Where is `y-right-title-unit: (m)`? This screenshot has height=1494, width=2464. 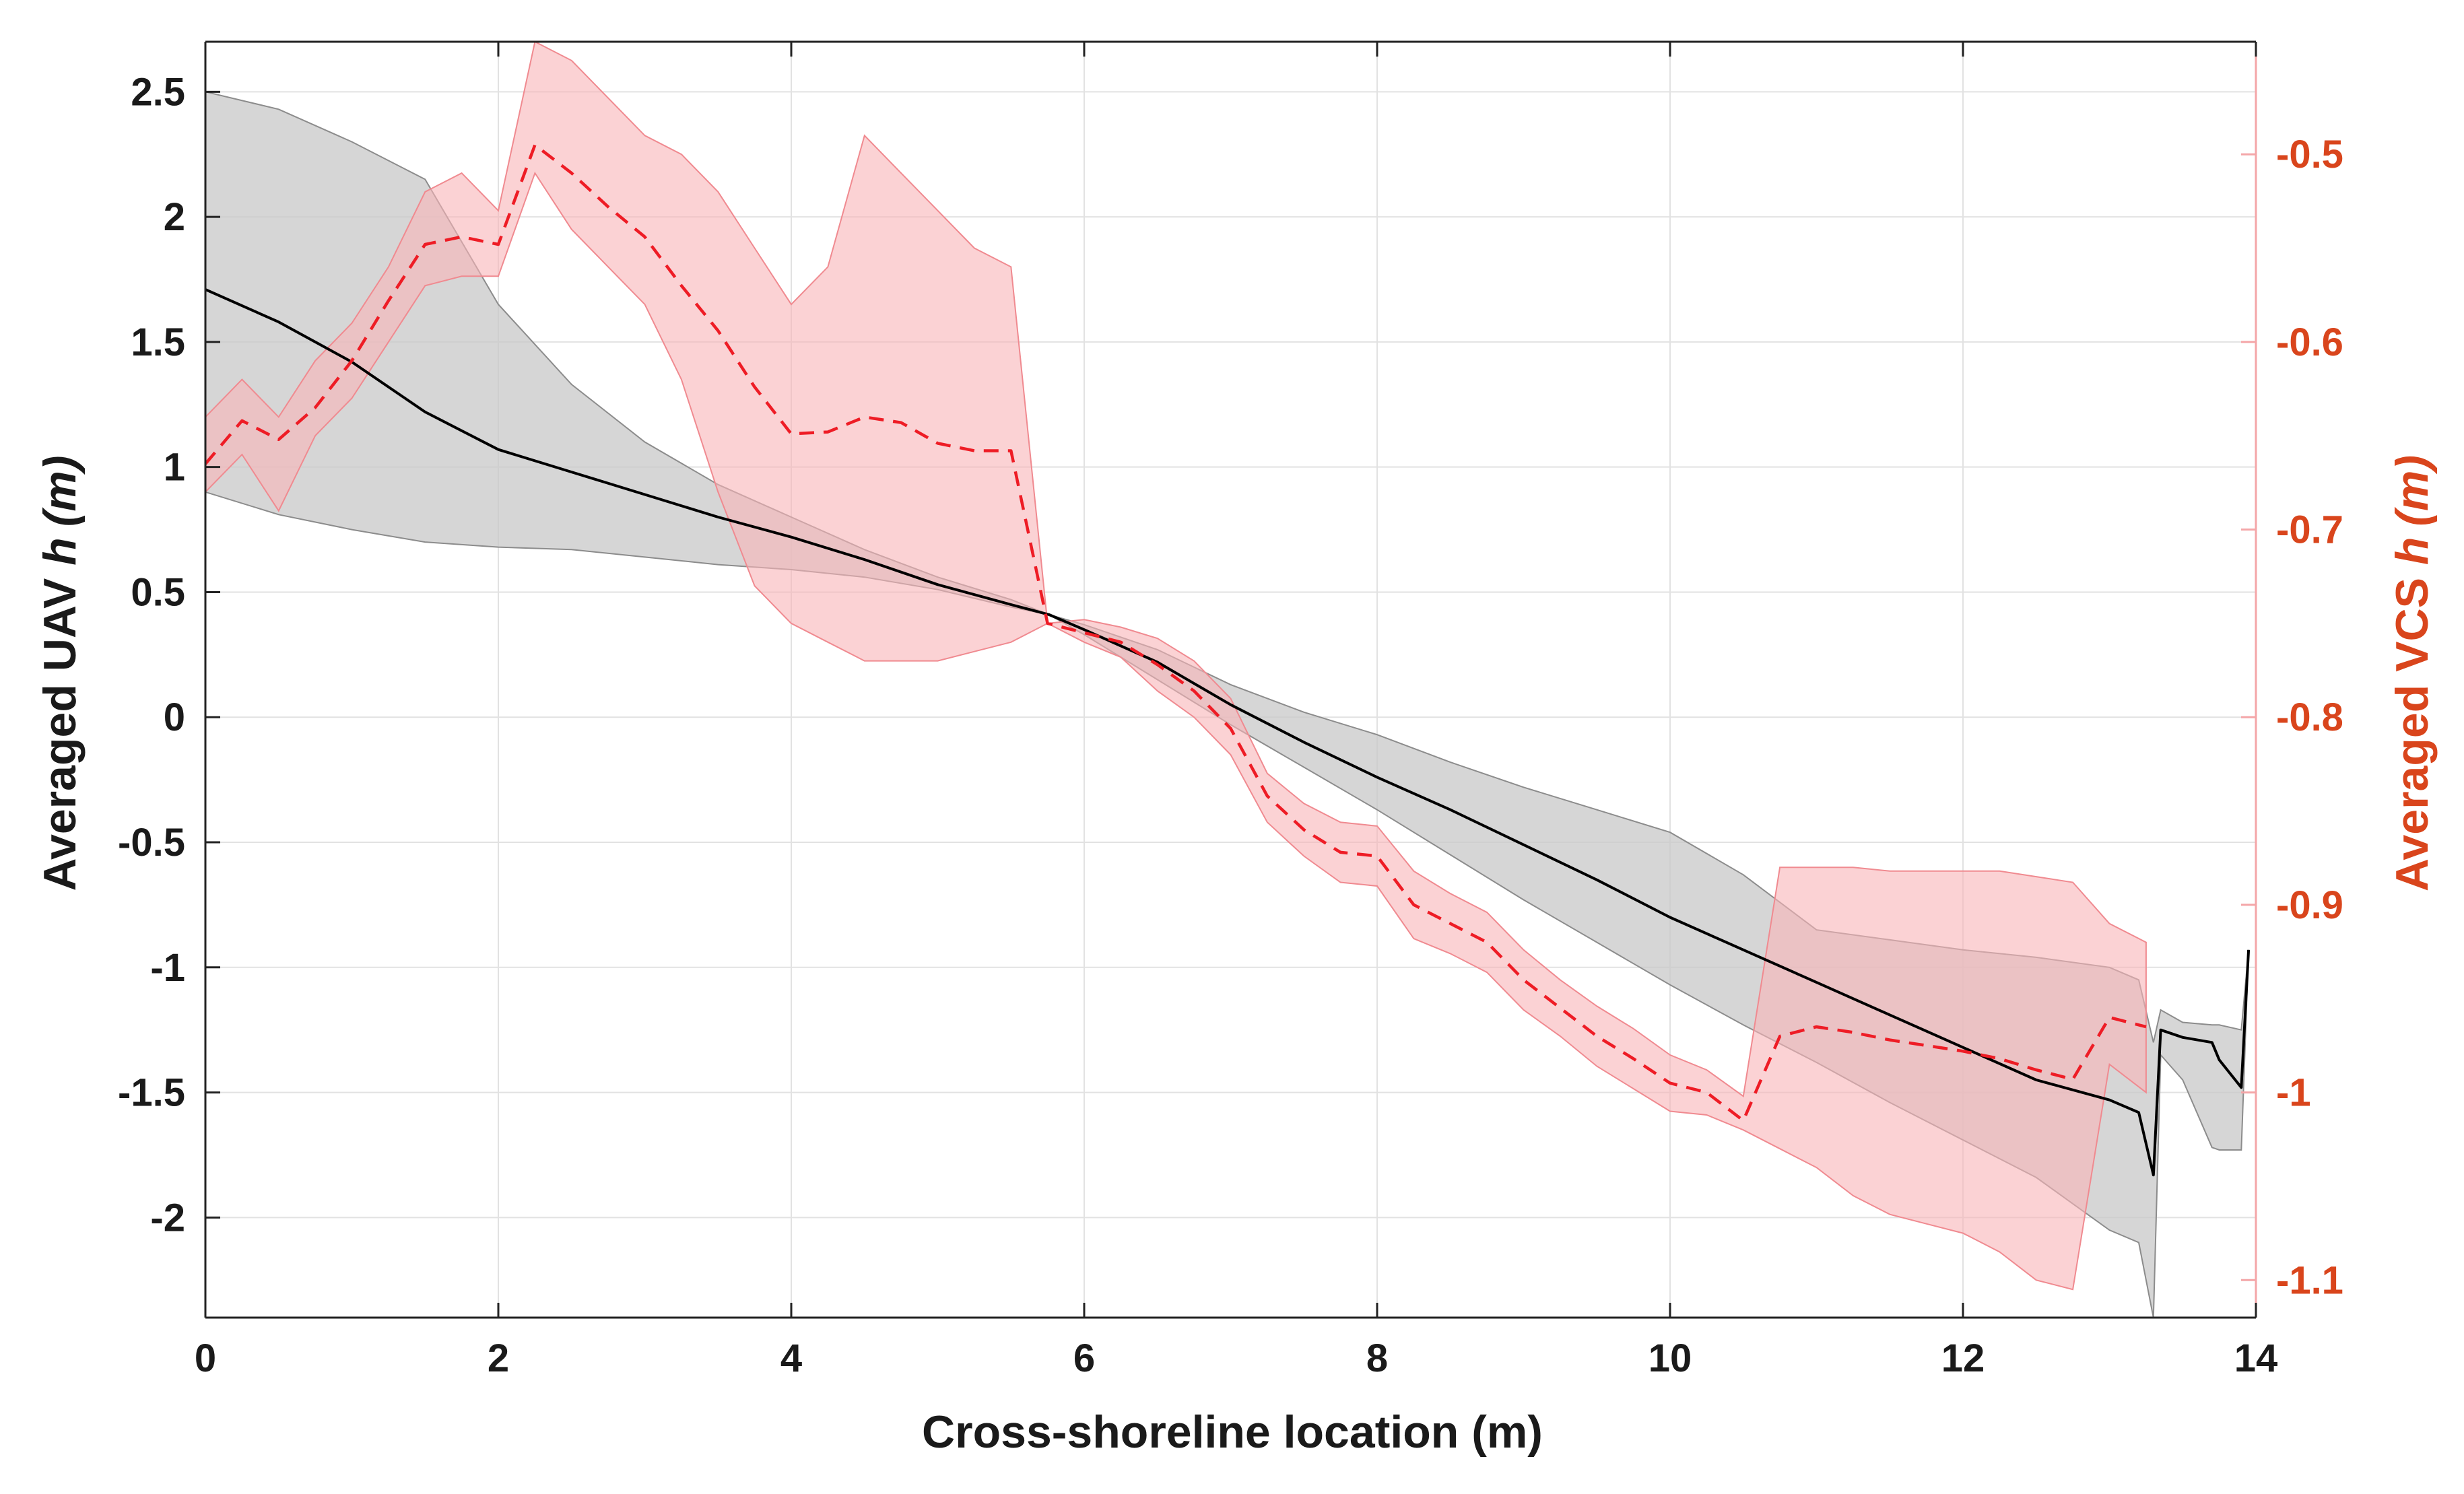 y-right-title-unit: (m) is located at coordinates (2412, 491).